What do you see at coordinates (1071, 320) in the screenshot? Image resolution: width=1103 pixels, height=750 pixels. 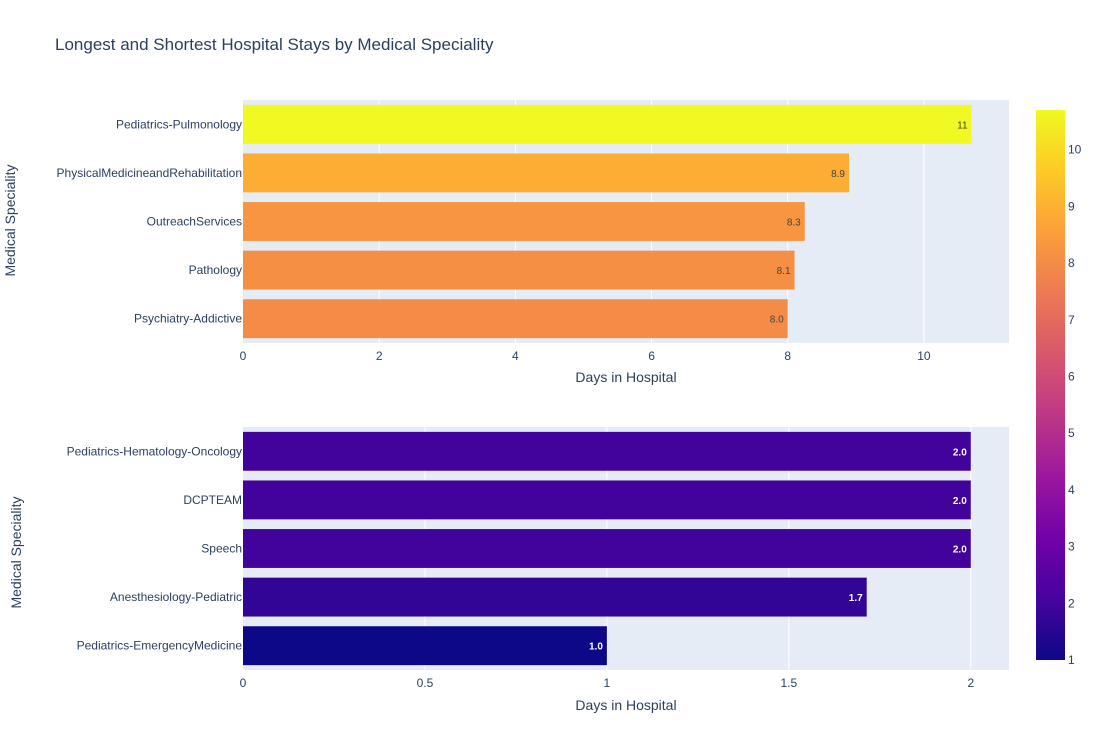 I see `colorbar-tick-label: 7` at bounding box center [1071, 320].